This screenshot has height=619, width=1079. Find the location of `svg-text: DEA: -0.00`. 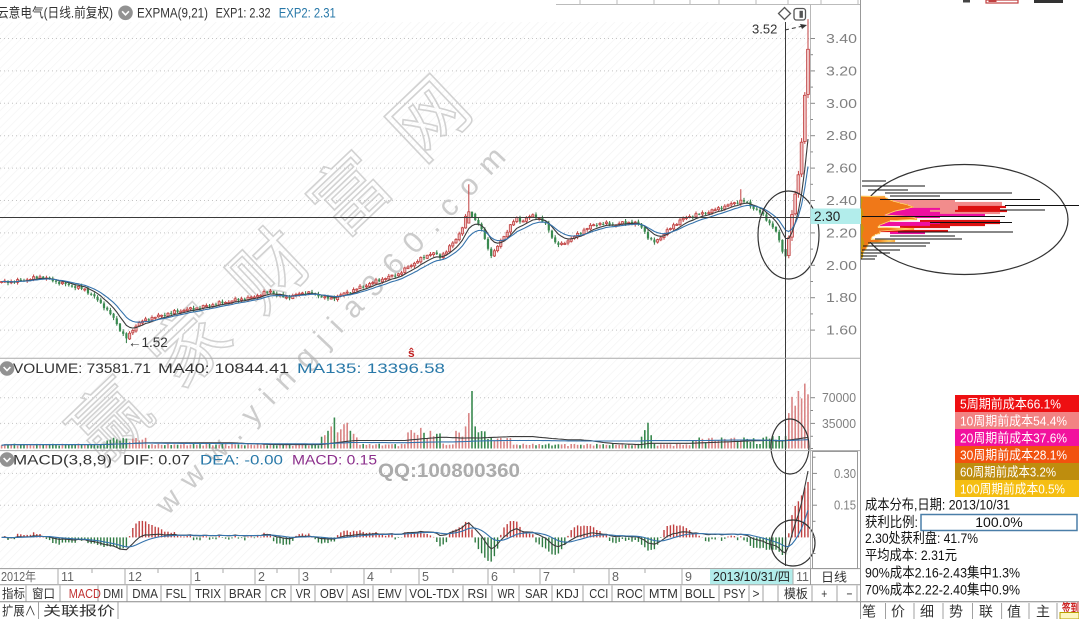

svg-text: DEA: -0.00 is located at coordinates (241, 460).